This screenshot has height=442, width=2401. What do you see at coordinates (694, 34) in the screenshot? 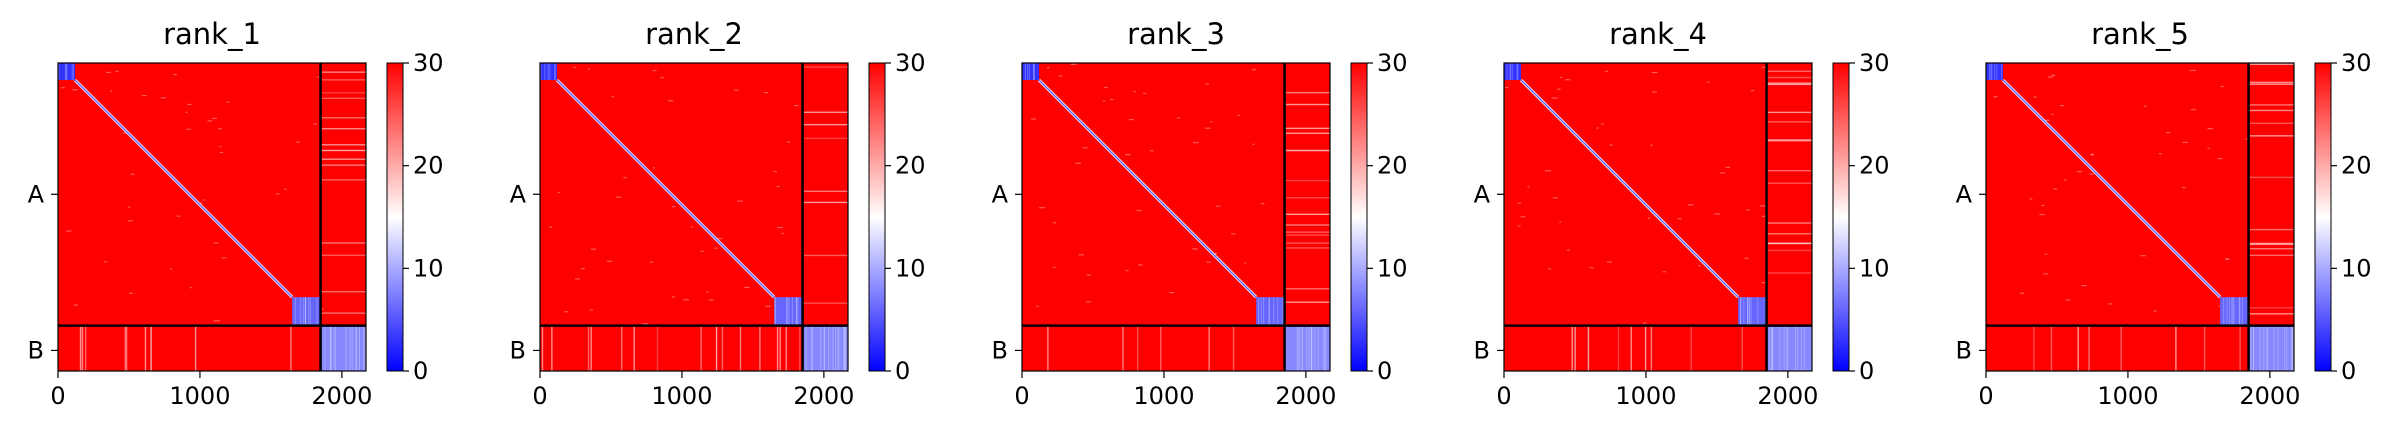
I see `panel-title: rank_2` at bounding box center [694, 34].